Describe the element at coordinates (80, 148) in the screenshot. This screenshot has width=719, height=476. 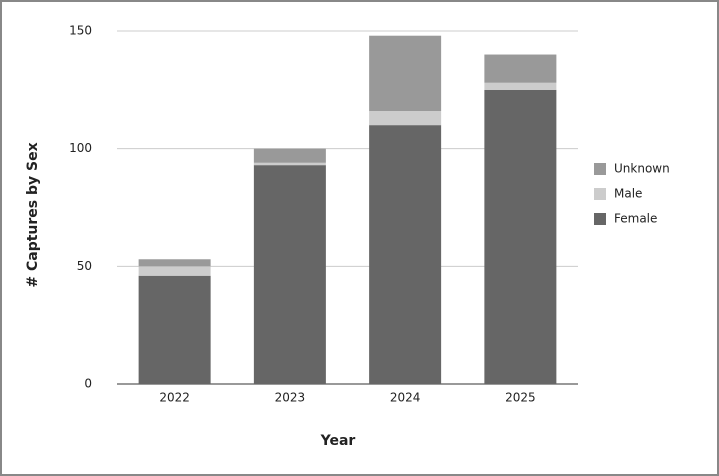
I see `y-tick-label: 100` at that location.